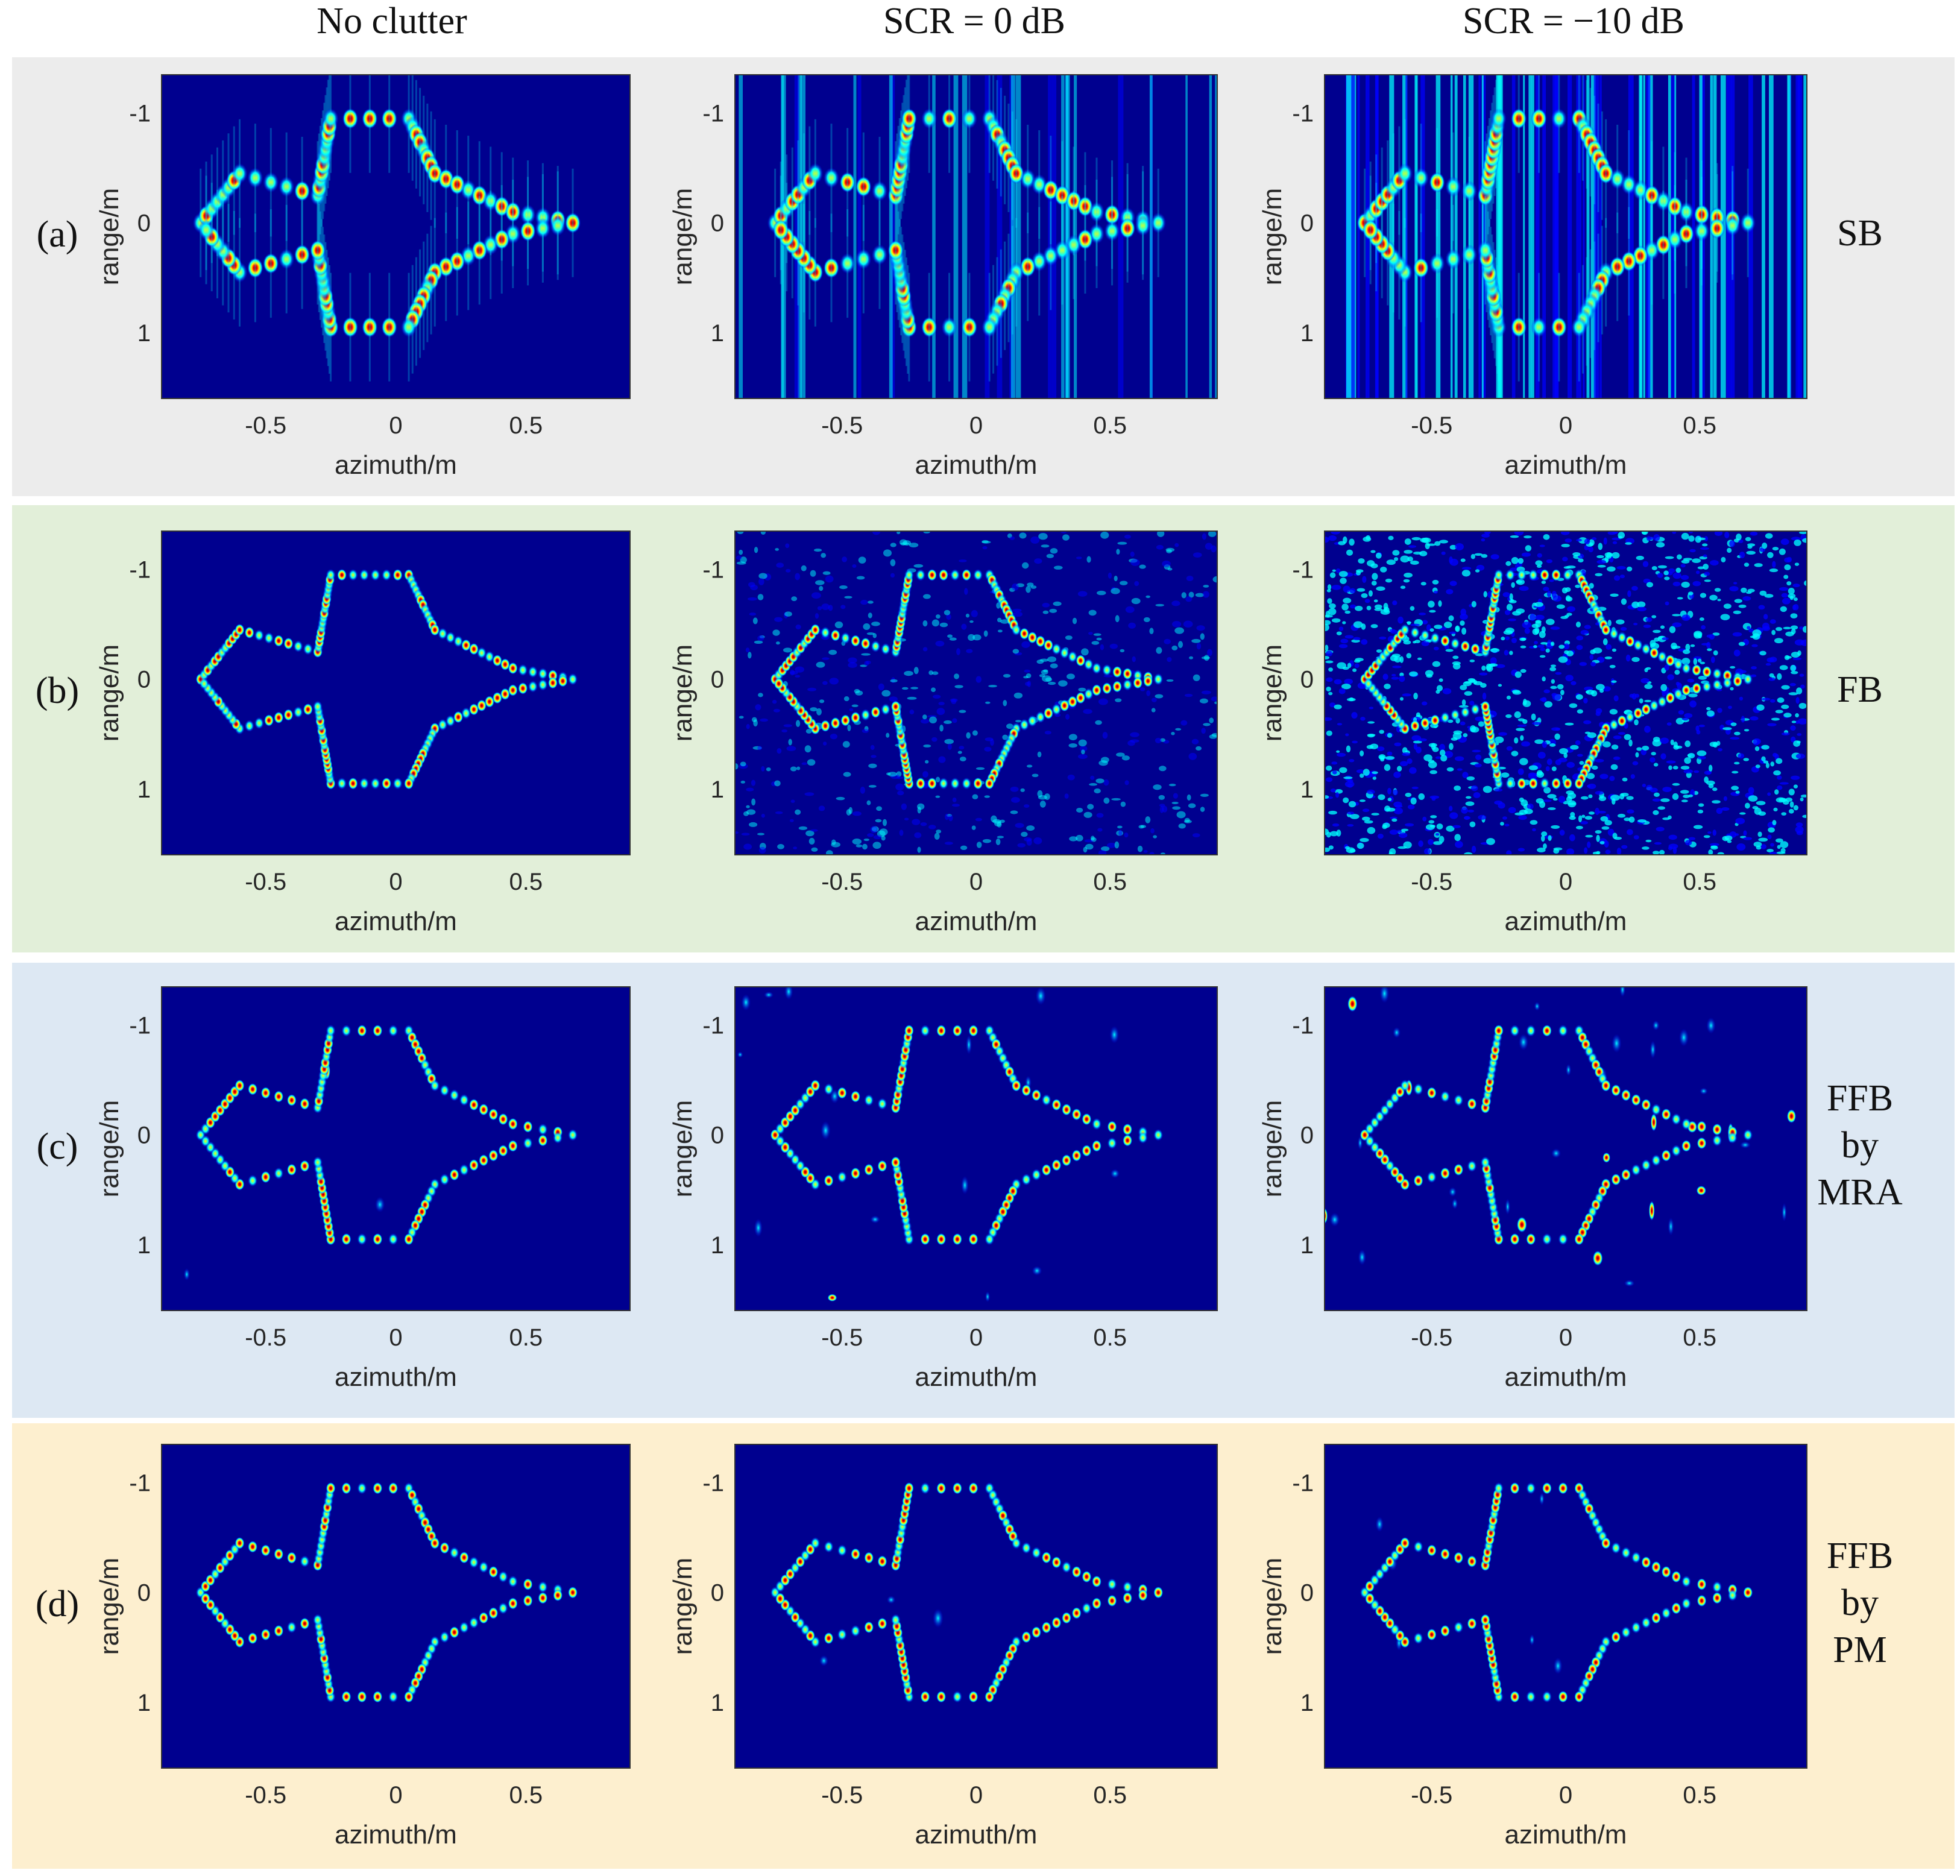 Image resolution: width=1960 pixels, height=1876 pixels. What do you see at coordinates (976, 1607) in the screenshot?
I see `plot-frame` at bounding box center [976, 1607].